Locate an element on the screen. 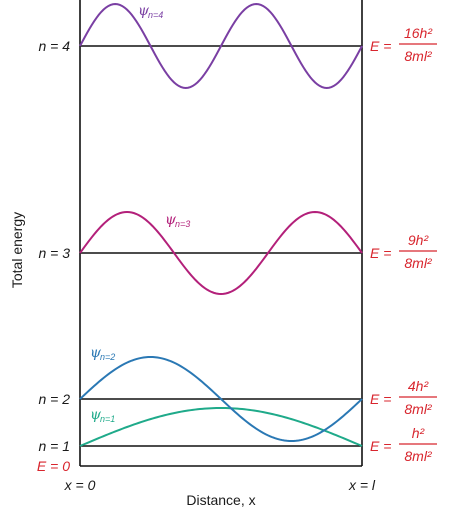 Image resolution: width=455 pixels, height=520 pixels. psi-label-n4: ψ n=4 is located at coordinates (150, 11).